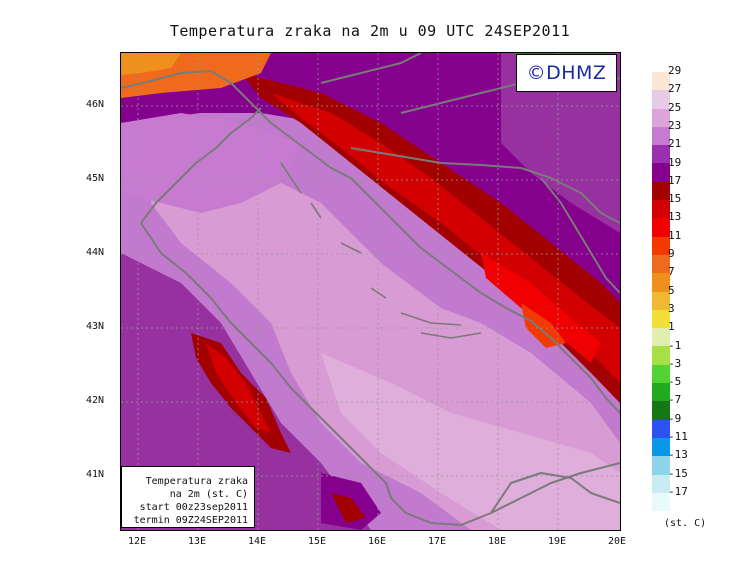 This screenshot has height=582, width=740. What do you see at coordinates (257, 541) in the screenshot?
I see `lon-label-14e: 14E` at bounding box center [257, 541].